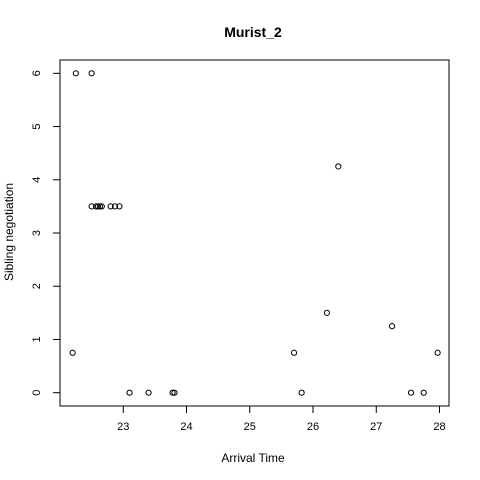 The height and width of the screenshot is (480, 480). What do you see at coordinates (253, 458) in the screenshot?
I see `x-axis-label: Arrival Time` at bounding box center [253, 458].